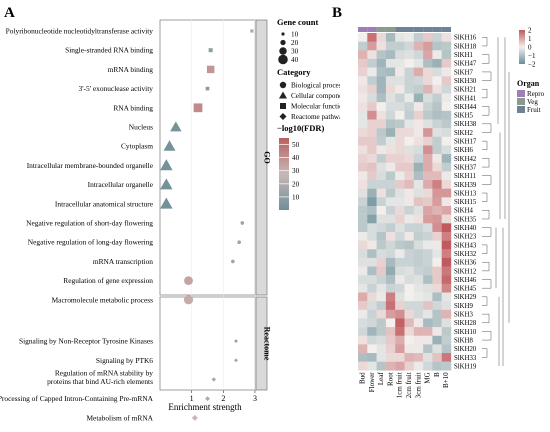  What do you see at coordinates (465, 81) in the screenshot?
I see `row-label: SlKH30` at bounding box center [465, 81].